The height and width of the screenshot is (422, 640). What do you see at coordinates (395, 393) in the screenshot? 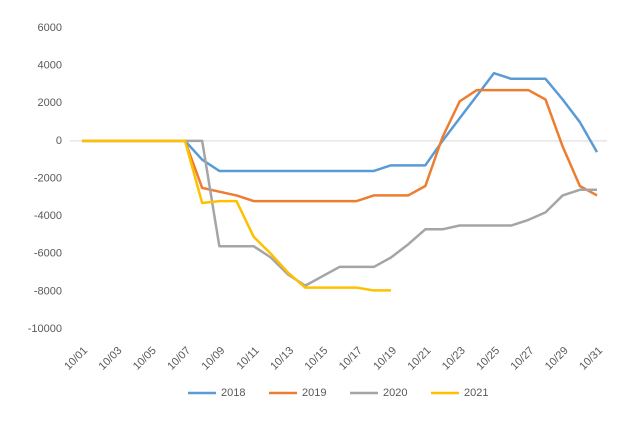
I see `legend-label: 2020` at bounding box center [395, 393].